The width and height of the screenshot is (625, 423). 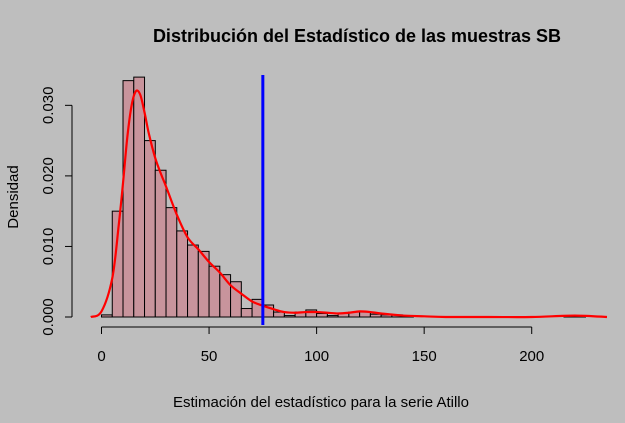 What do you see at coordinates (48, 176) in the screenshot?
I see `y-tick-label: 0.020` at bounding box center [48, 176].